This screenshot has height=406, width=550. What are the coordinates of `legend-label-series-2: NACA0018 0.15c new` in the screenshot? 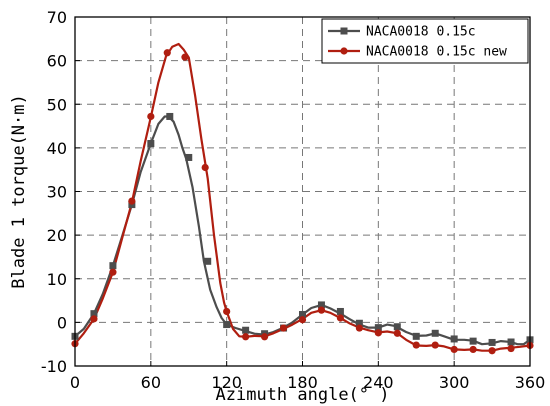 It's located at (436, 52).